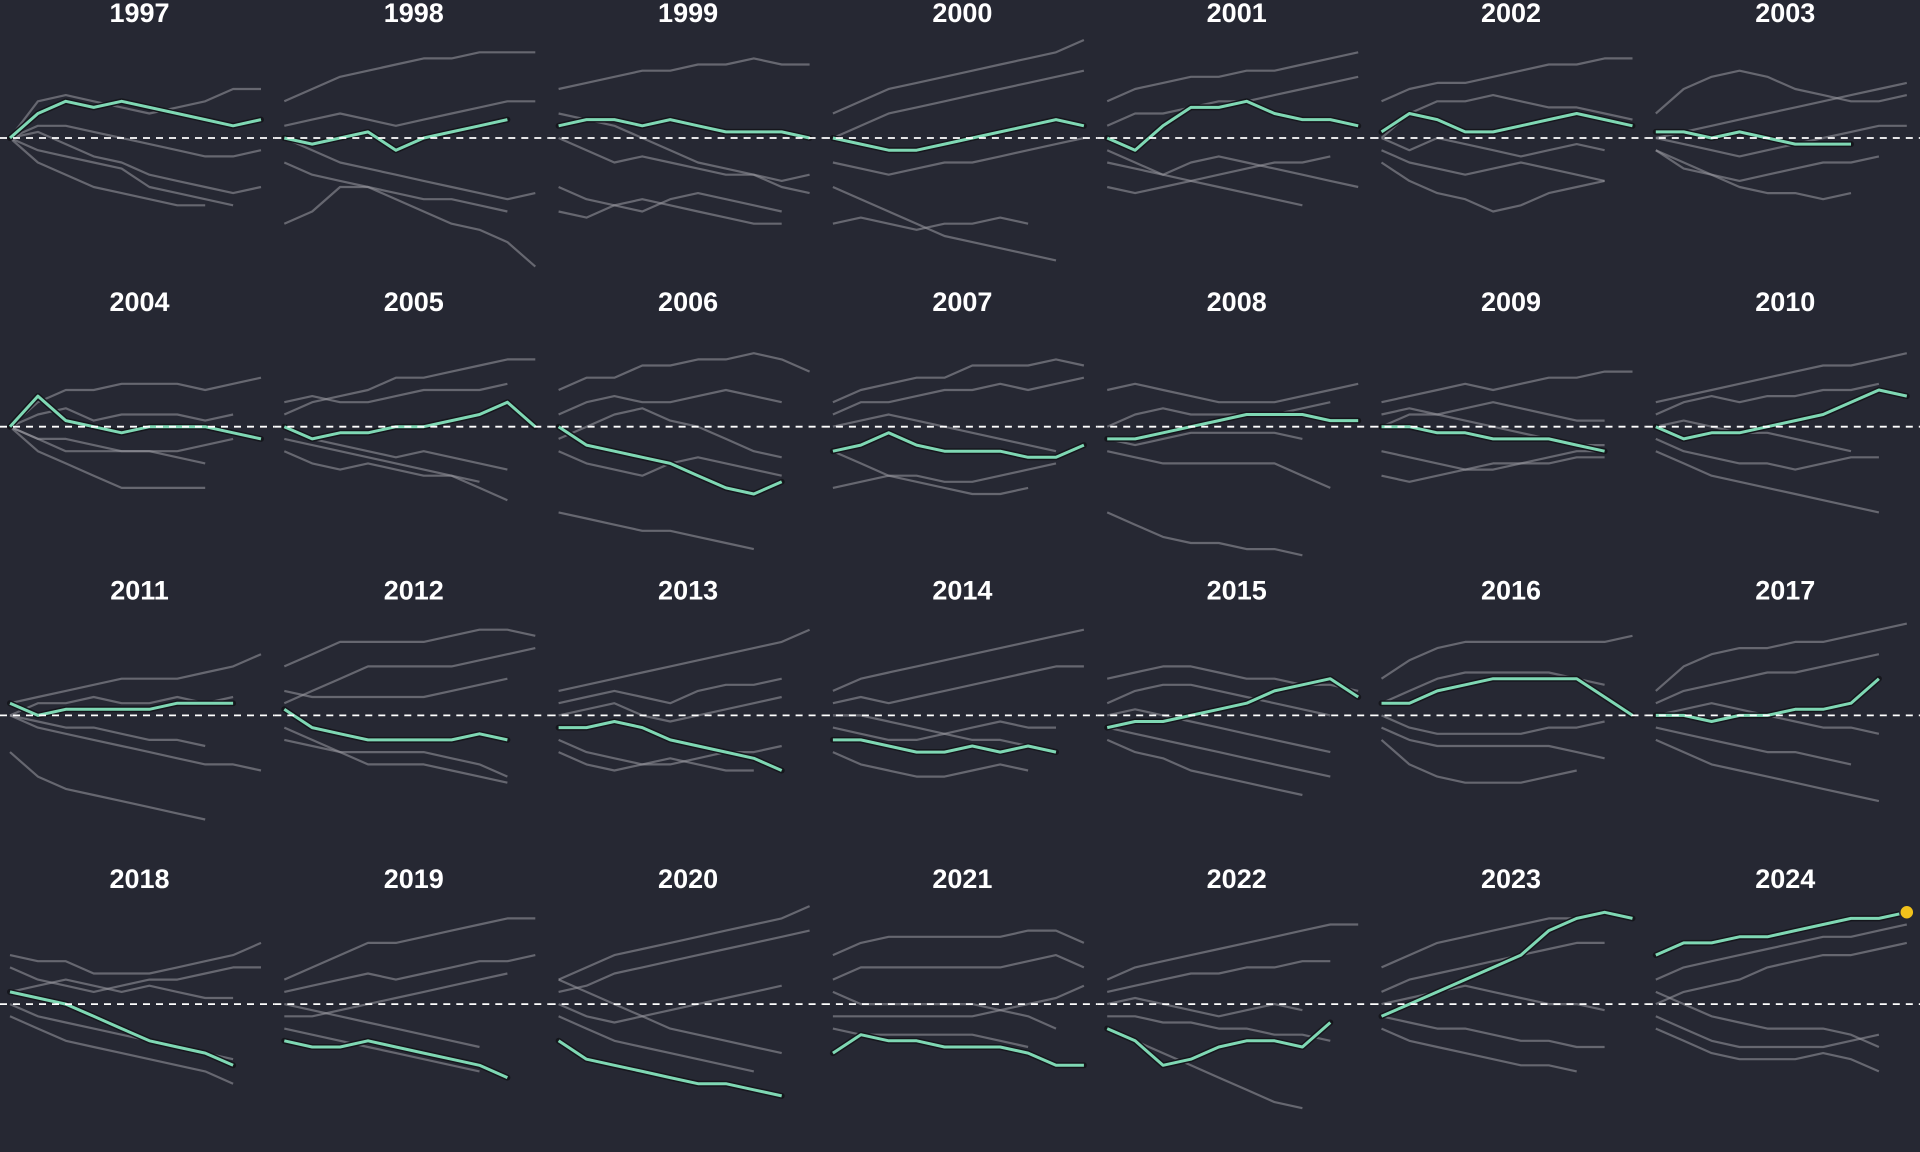 Image resolution: width=1920 pixels, height=1152 pixels. I want to click on panel: 2001, so click(1234, 103).